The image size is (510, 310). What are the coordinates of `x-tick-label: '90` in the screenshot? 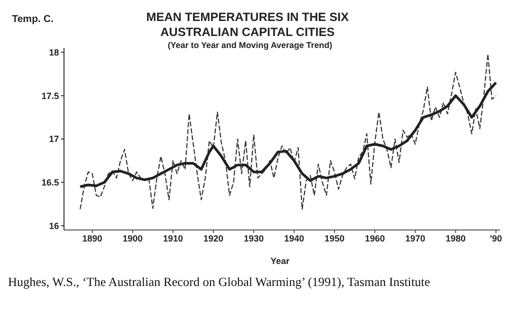 It's located at (496, 238).